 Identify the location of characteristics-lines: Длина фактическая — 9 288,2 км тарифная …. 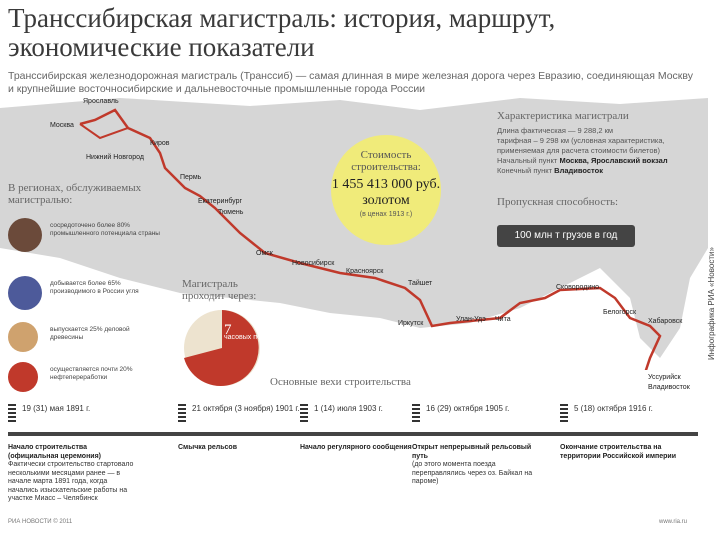
(597, 151).